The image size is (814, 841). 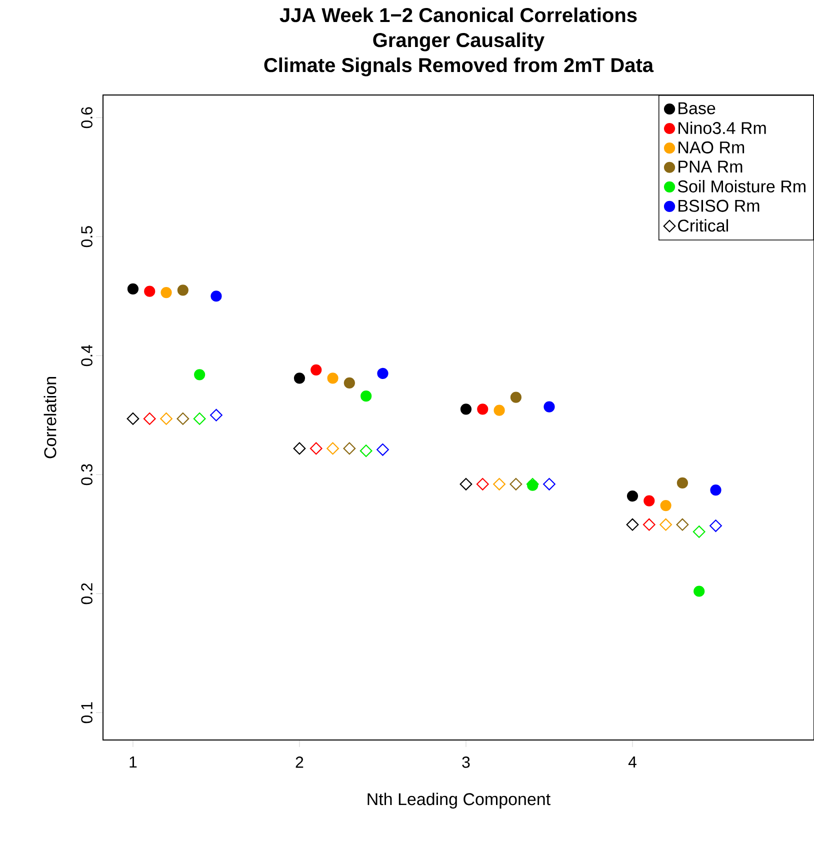 What do you see at coordinates (710, 166) in the screenshot?
I see `legend-label: PNA Rm` at bounding box center [710, 166].